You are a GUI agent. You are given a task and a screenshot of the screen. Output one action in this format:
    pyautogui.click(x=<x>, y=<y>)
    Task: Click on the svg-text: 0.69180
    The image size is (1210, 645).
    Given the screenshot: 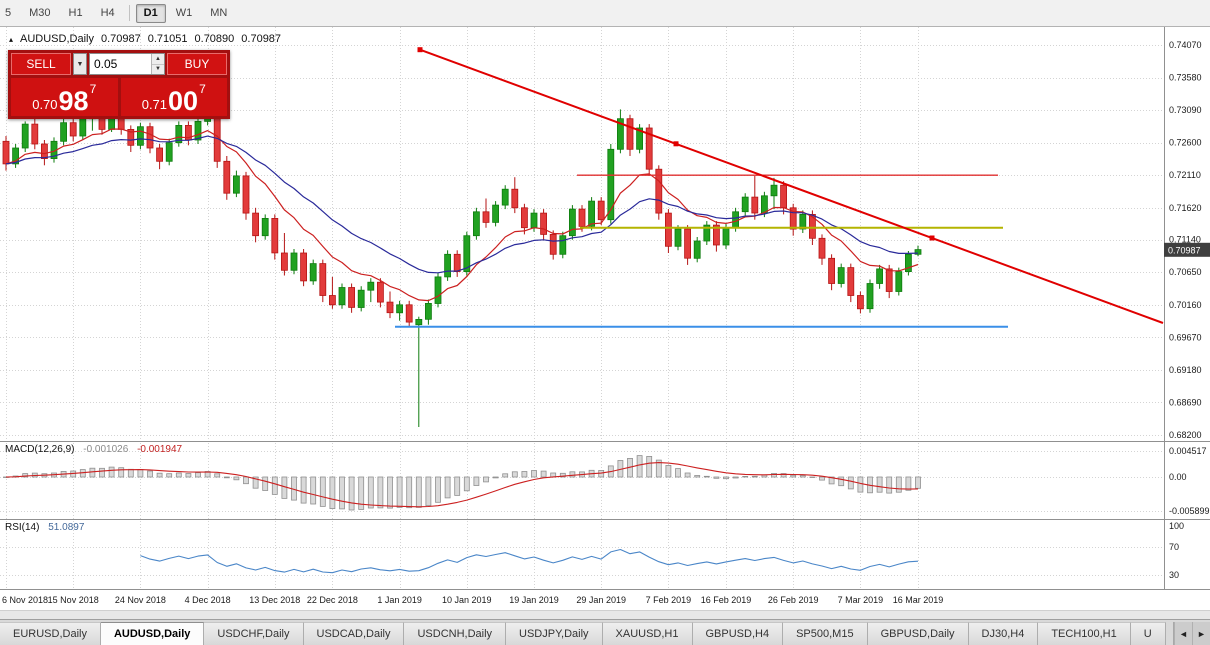 What is the action you would take?
    pyautogui.click(x=1185, y=370)
    